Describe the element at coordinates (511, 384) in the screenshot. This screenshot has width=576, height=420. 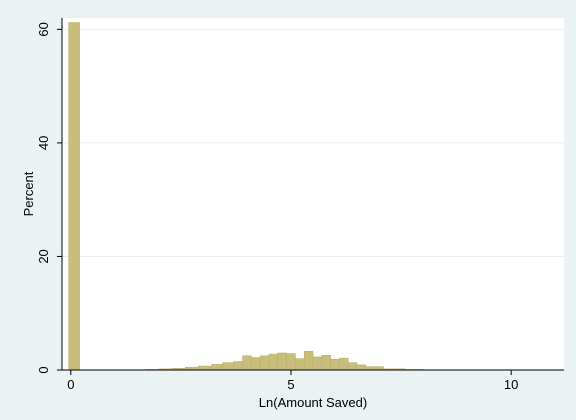
I see `x-tick-label: 10` at that location.